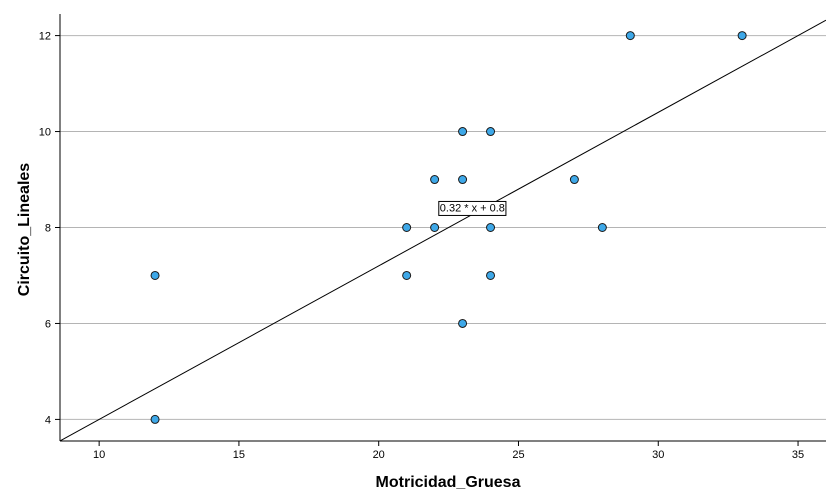 This screenshot has width=826, height=489. I want to click on x-tick-label: 35, so click(798, 455).